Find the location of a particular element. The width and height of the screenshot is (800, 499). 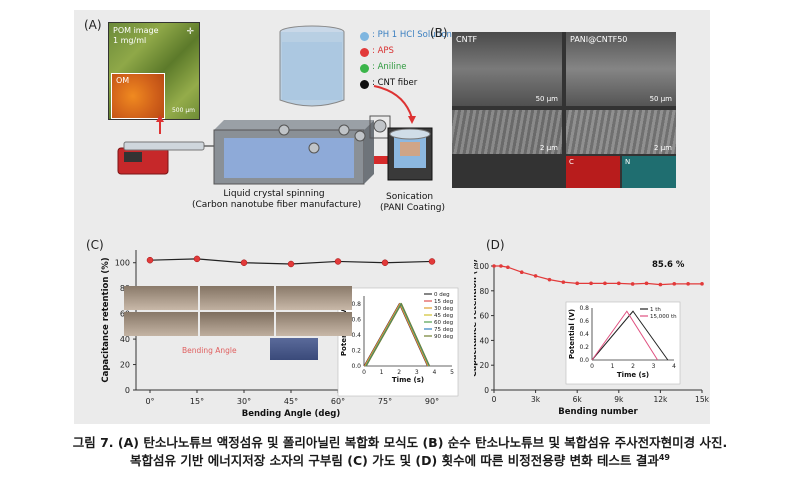

bending-angle-label: Bending Angle is located at coordinates (209, 350).